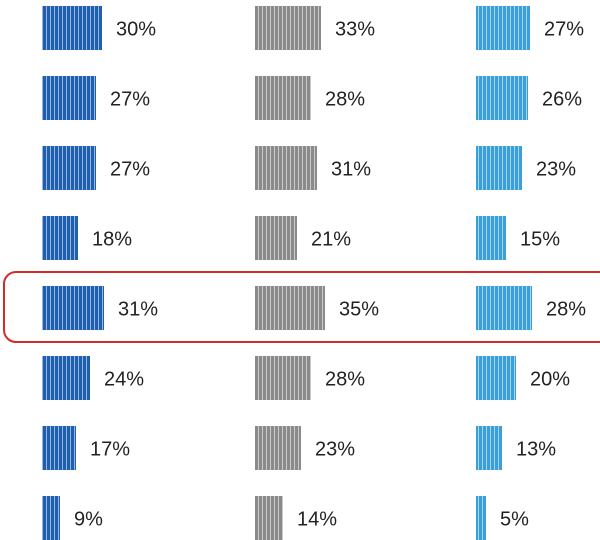 This screenshot has width=600, height=540. What do you see at coordinates (136, 29) in the screenshot?
I see `value-label: 30%` at bounding box center [136, 29].